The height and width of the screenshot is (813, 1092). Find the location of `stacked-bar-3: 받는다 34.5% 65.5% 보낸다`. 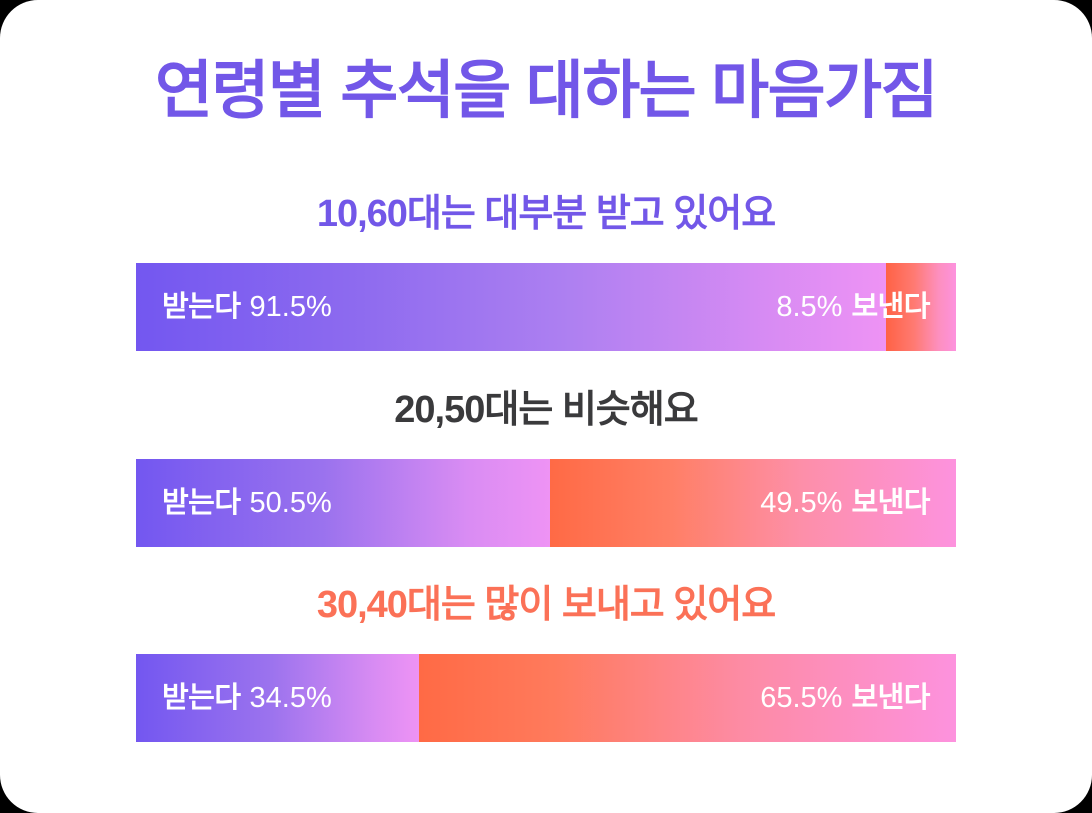

stacked-bar-3: 받는다 34.5% 65.5% 보낸다 is located at coordinates (546, 698).